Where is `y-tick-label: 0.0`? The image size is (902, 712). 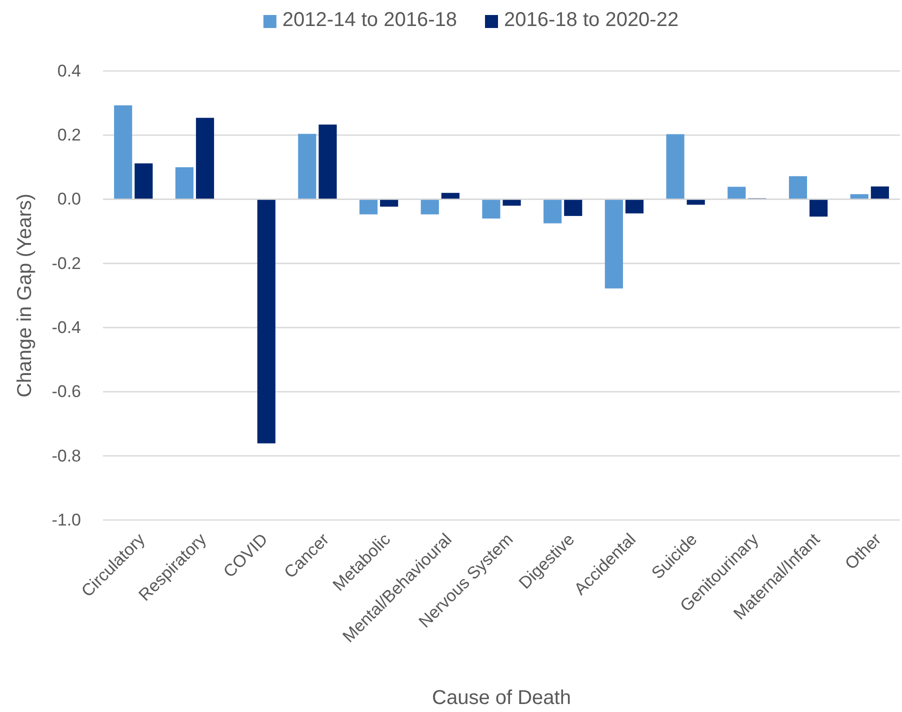
y-tick-label: 0.0 is located at coordinates (69, 199).